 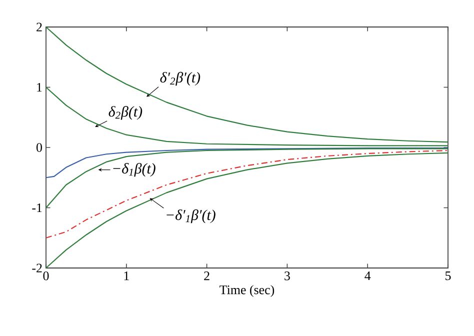 I want to click on annotation: δ′$_{2}$β′(t), so click(x=180, y=79).